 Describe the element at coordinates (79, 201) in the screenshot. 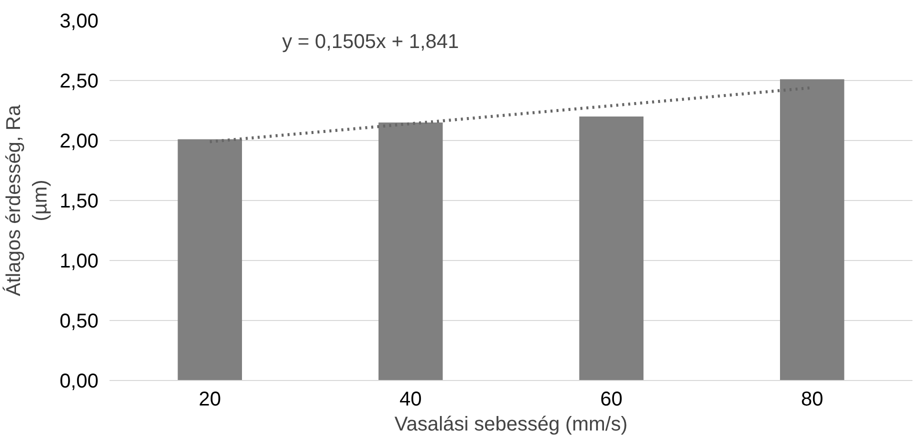

I see `y-tick-label: 1,50` at that location.